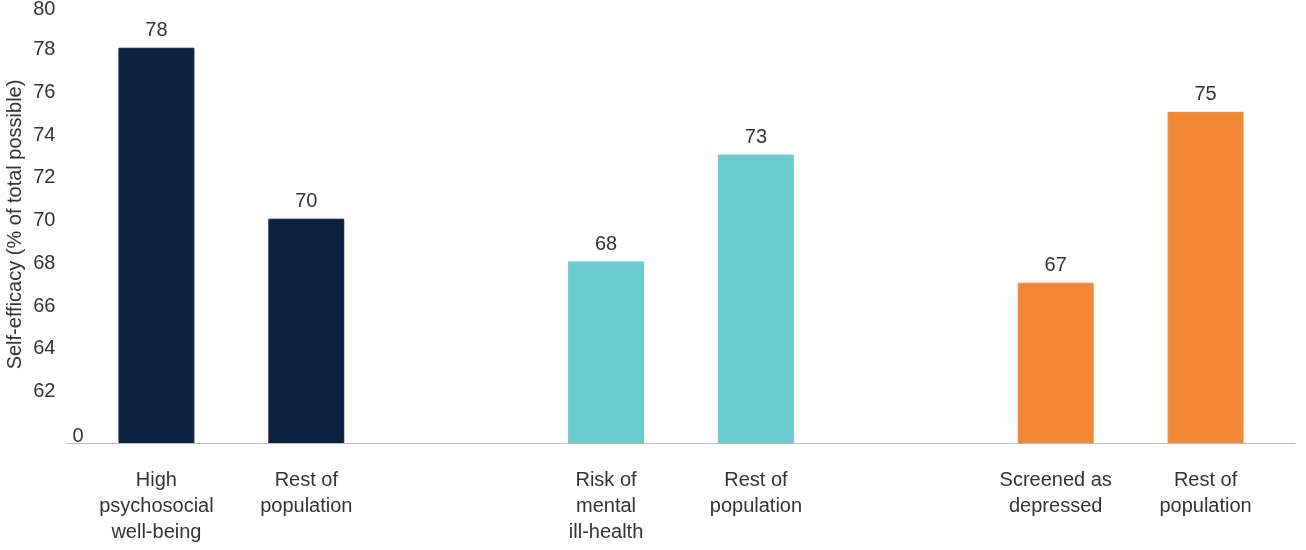 The height and width of the screenshot is (550, 1306). What do you see at coordinates (1205, 93) in the screenshot?
I see `data-label: 75` at bounding box center [1205, 93].